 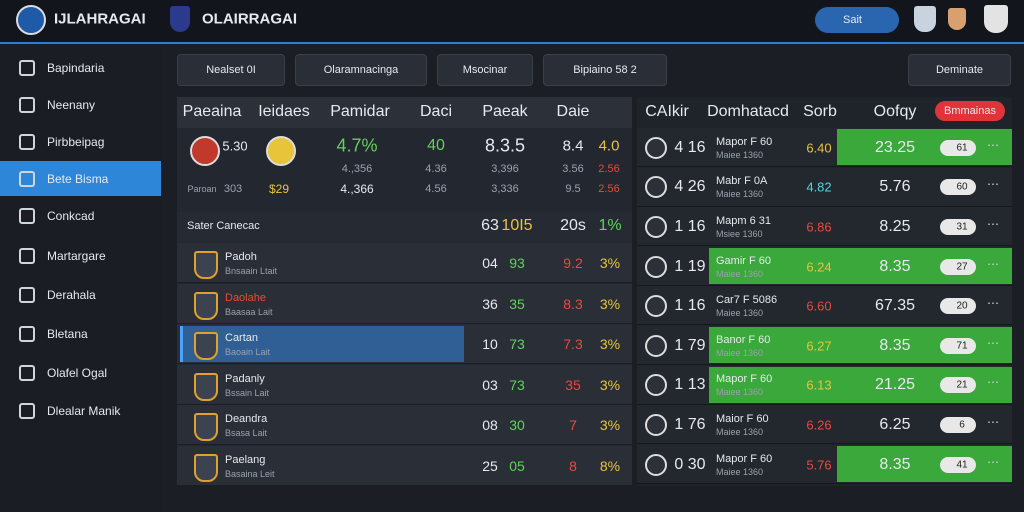 I want to click on active-item, so click(x=80, y=178).